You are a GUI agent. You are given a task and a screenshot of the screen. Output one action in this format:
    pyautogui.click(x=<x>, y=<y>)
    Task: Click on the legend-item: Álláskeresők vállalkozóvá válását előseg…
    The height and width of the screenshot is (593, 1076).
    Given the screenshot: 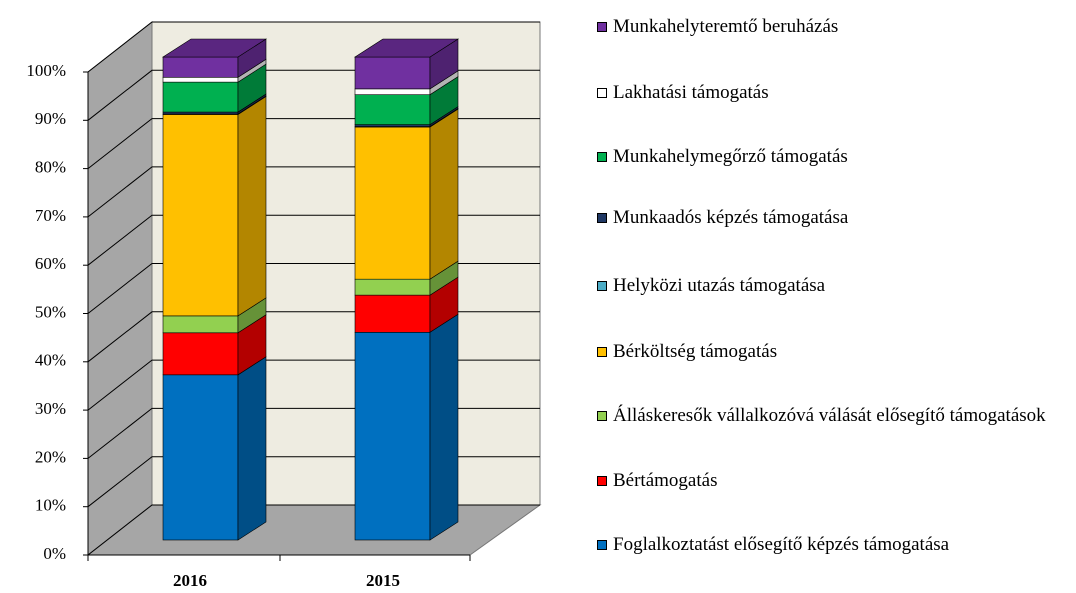 What is the action you would take?
    pyautogui.click(x=832, y=416)
    